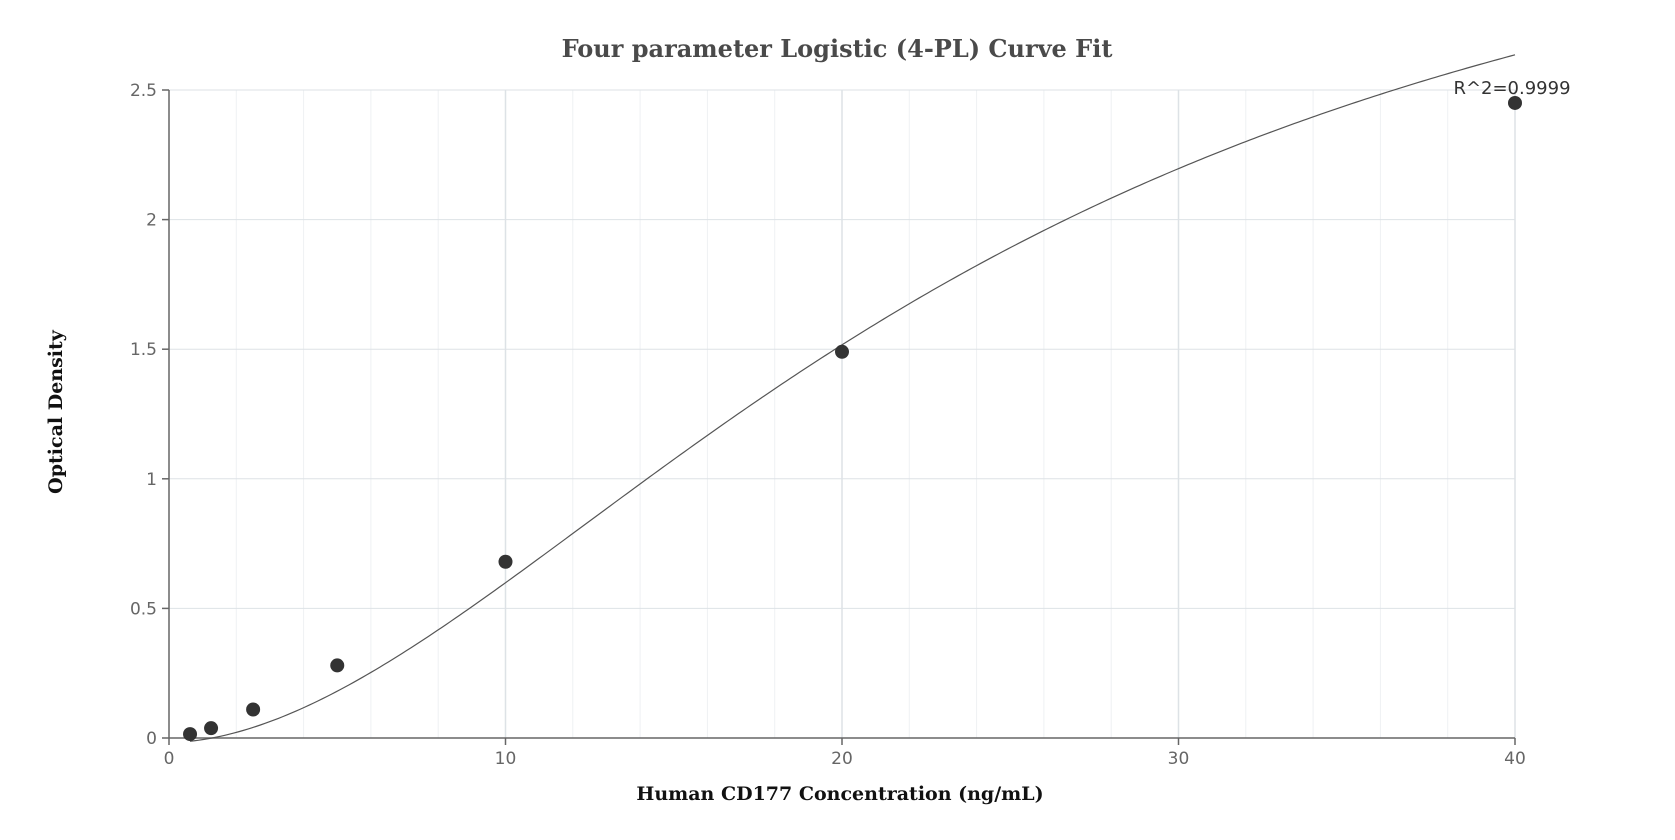  What do you see at coordinates (1511, 88) in the screenshot?
I see `r-squared-annotation: R^2=0.9999` at bounding box center [1511, 88].